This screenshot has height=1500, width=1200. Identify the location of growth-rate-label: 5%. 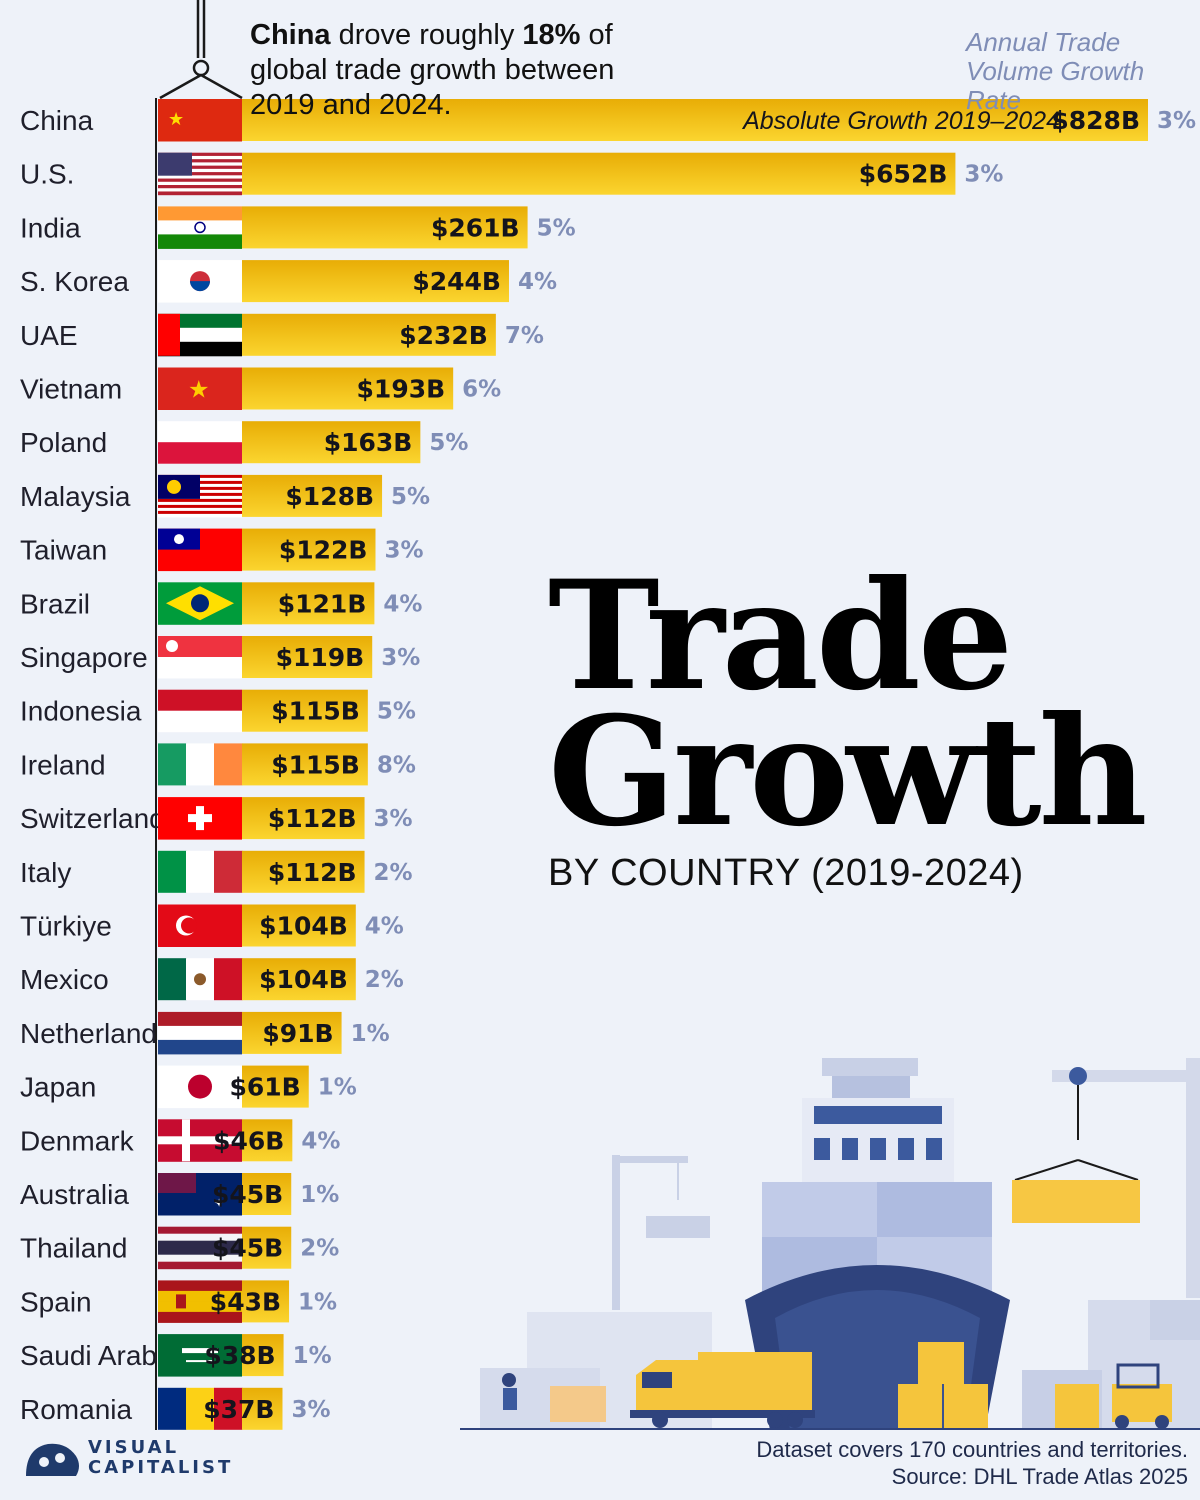
(396, 712).